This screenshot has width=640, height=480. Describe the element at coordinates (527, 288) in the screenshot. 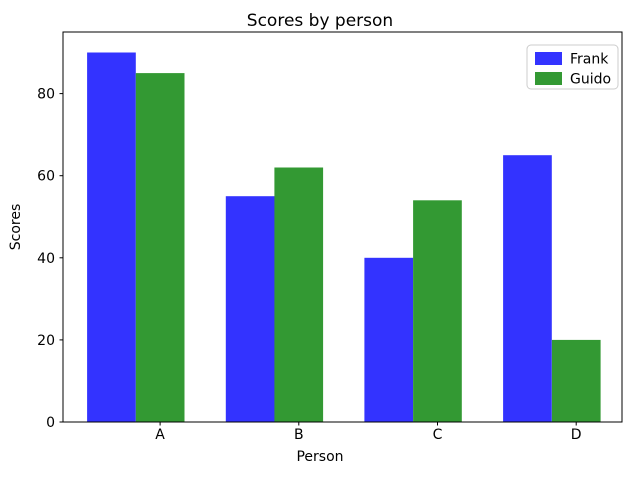

I see `bar-frank-d` at that location.